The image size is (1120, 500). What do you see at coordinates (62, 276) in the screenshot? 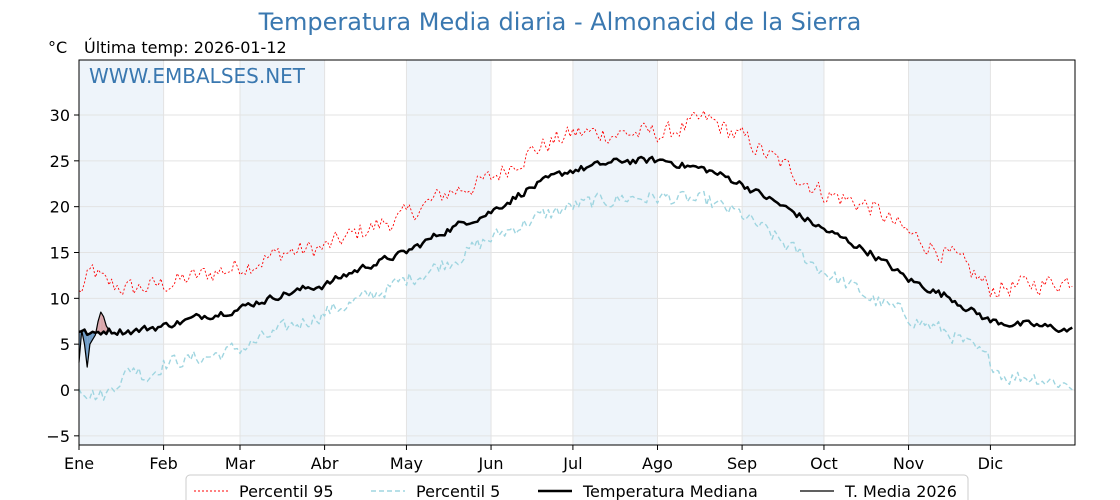
I see `y-axis: −5 0 5 10 15 20 25 30` at bounding box center [62, 276].